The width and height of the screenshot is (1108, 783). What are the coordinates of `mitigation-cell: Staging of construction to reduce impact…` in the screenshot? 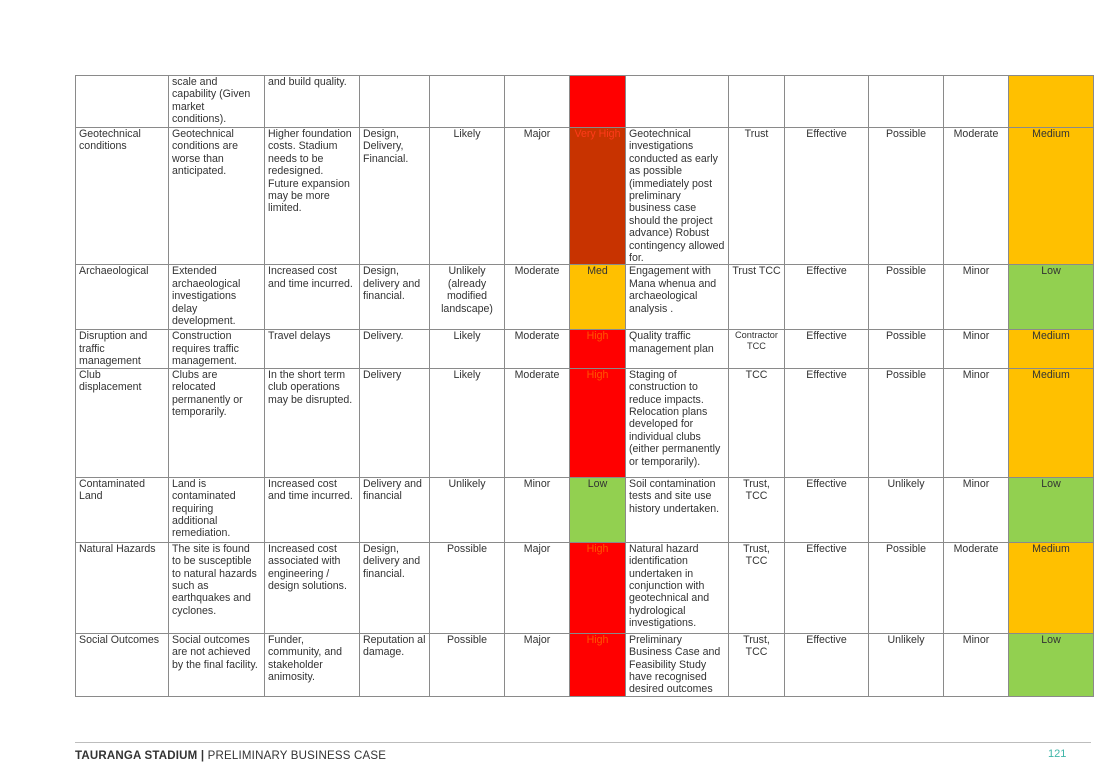 It's located at (677, 422).